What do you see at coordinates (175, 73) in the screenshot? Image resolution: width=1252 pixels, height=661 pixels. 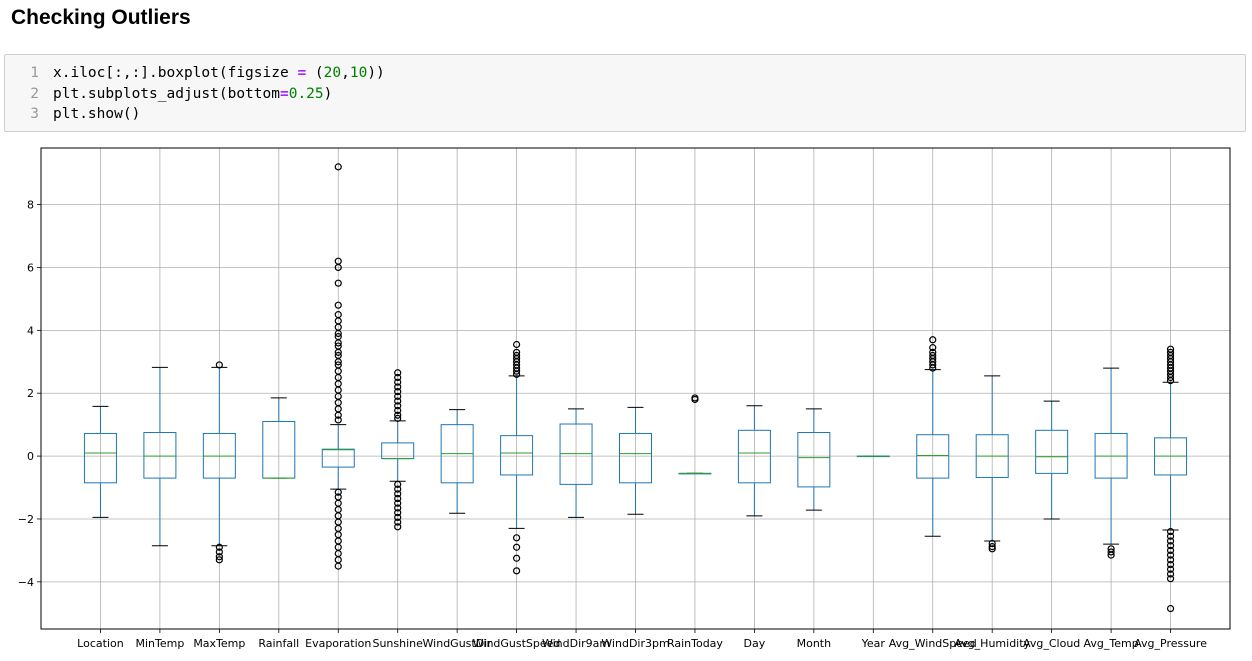 I see `code-token: x.iloc[:,:].boxplot(figsize` at bounding box center [175, 73].